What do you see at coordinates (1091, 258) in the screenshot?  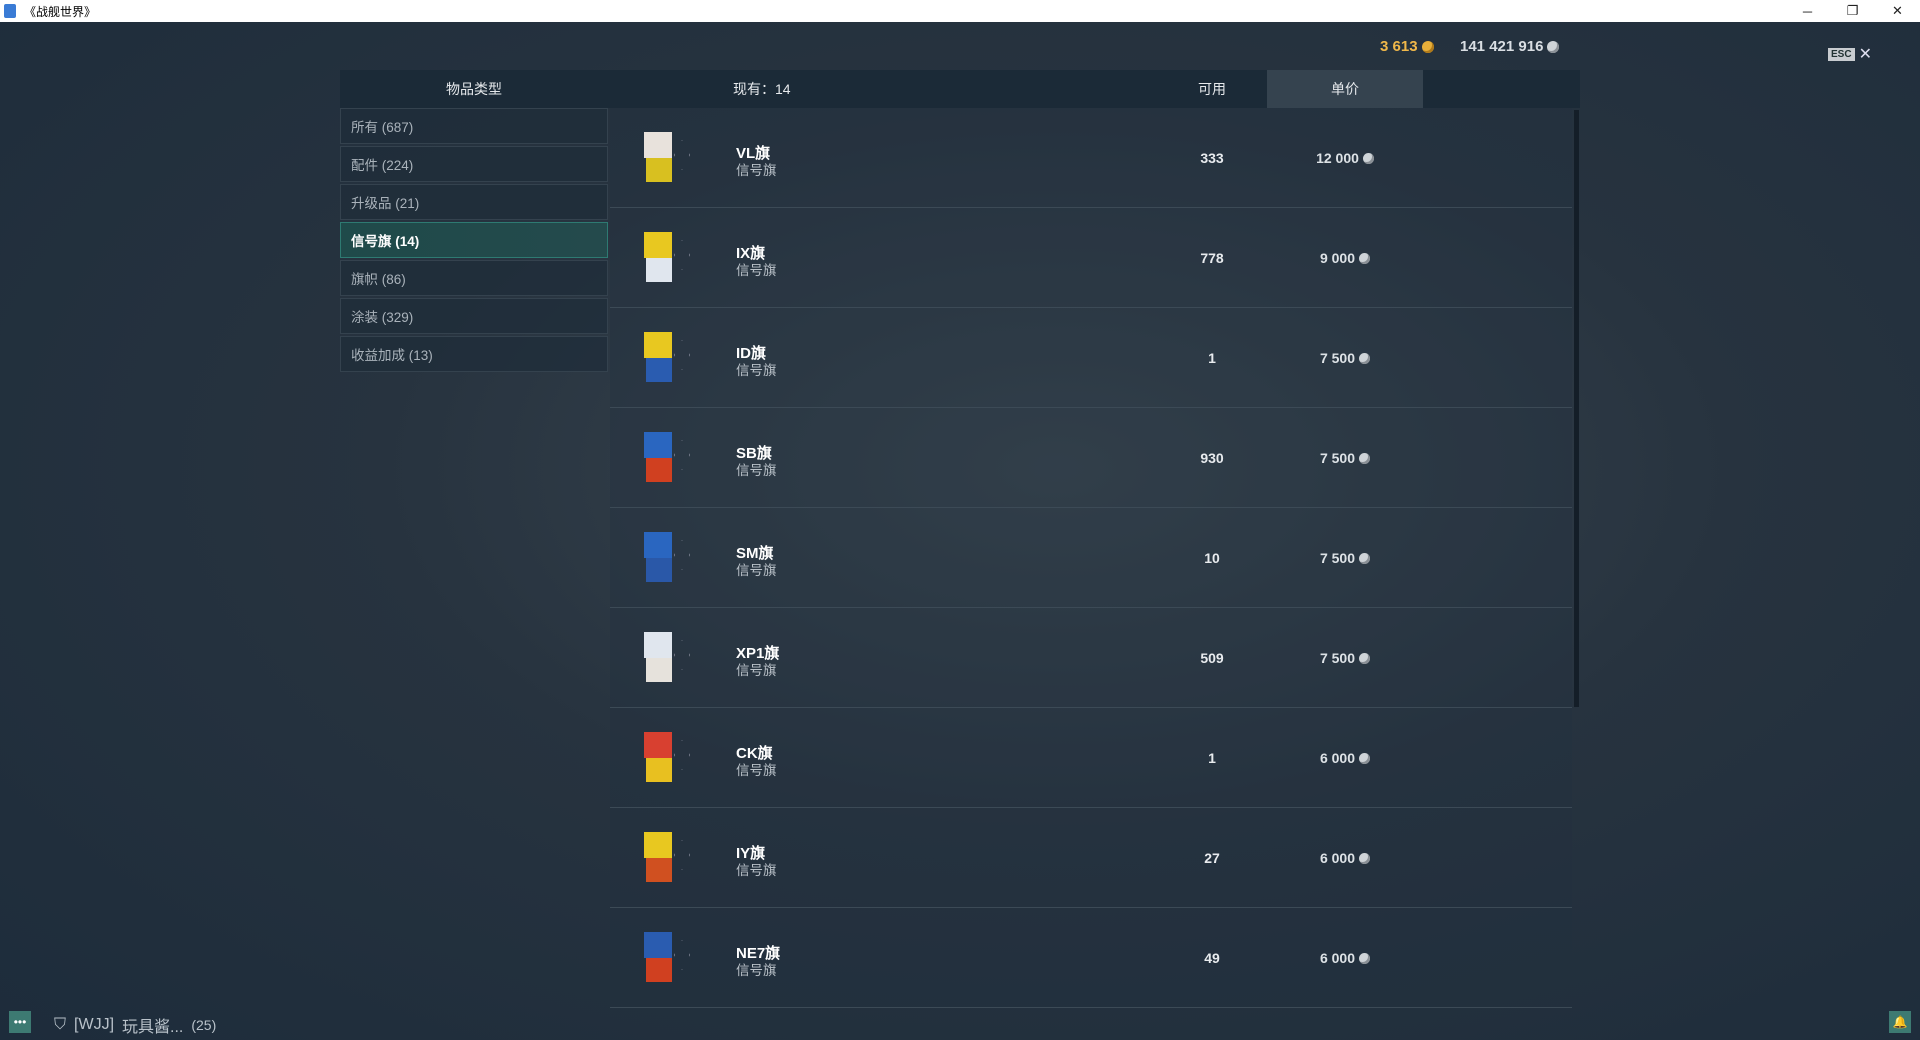 I see `item-row: IX旗 信号旗 778 9 000` at bounding box center [1091, 258].